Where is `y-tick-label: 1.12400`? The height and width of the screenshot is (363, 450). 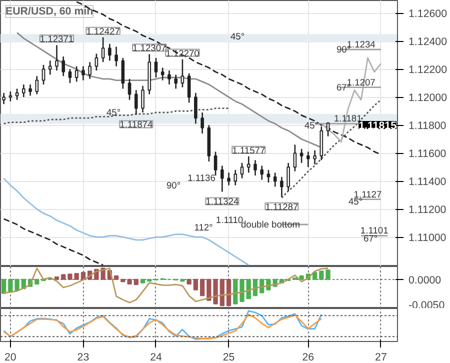 y-tick-label: 1.12400 is located at coordinates (428, 42).